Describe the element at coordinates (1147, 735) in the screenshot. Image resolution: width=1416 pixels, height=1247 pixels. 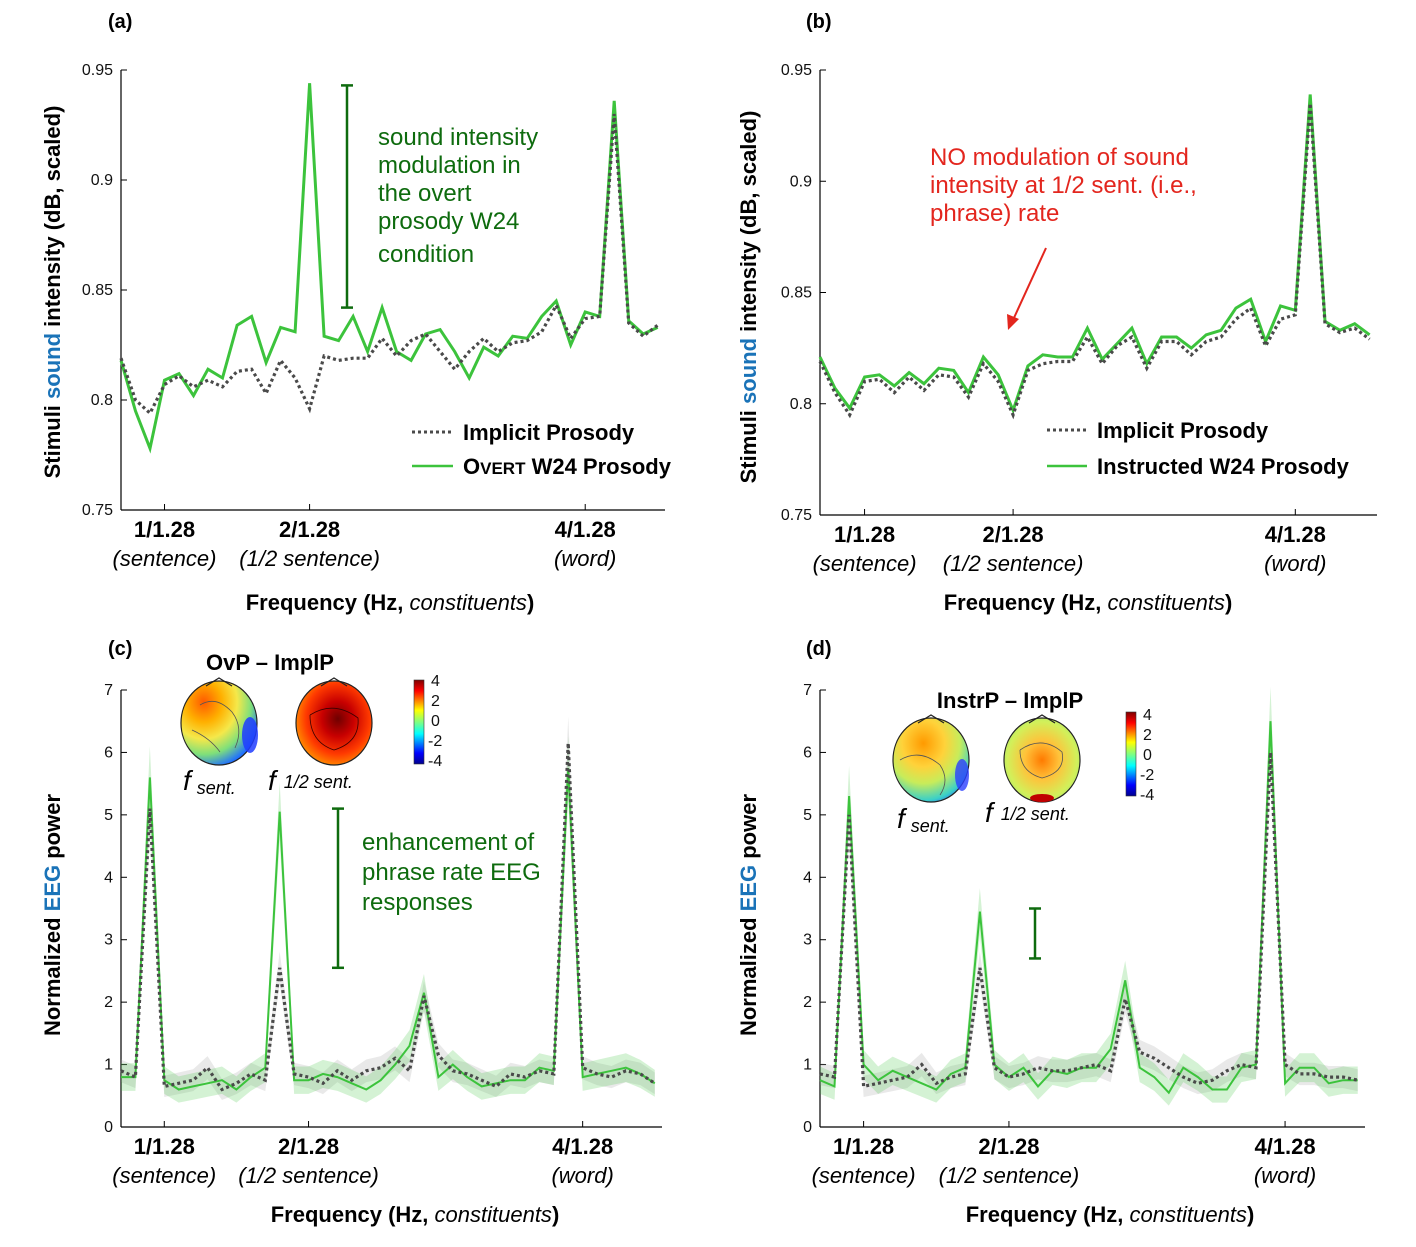
I see `colorbar-tick: 2` at that location.